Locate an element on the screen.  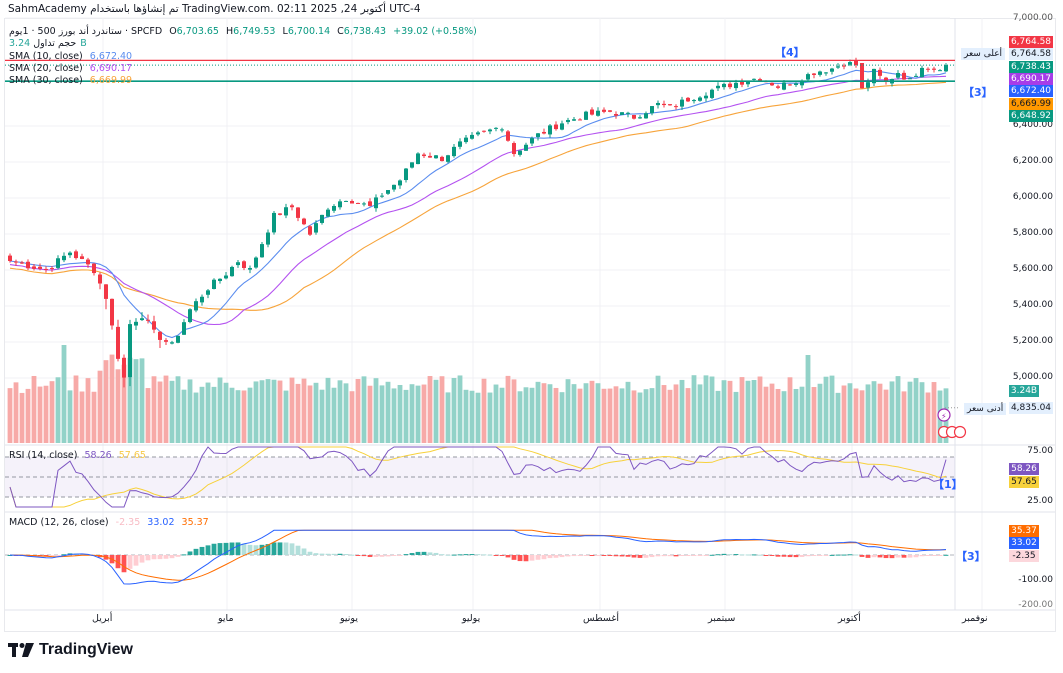
macd-legend: MACD (12, 26, close) -2.35 33.02 35.37 is located at coordinates (111, 522).